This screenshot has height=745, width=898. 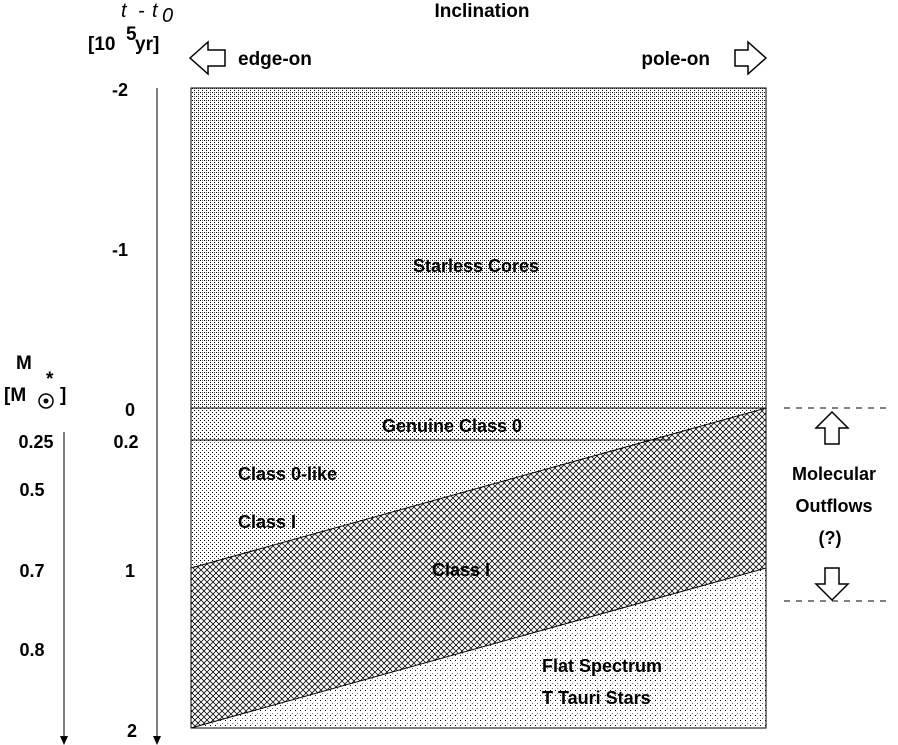 I want to click on mass-axis-arrowhead-icon, so click(x=64, y=740).